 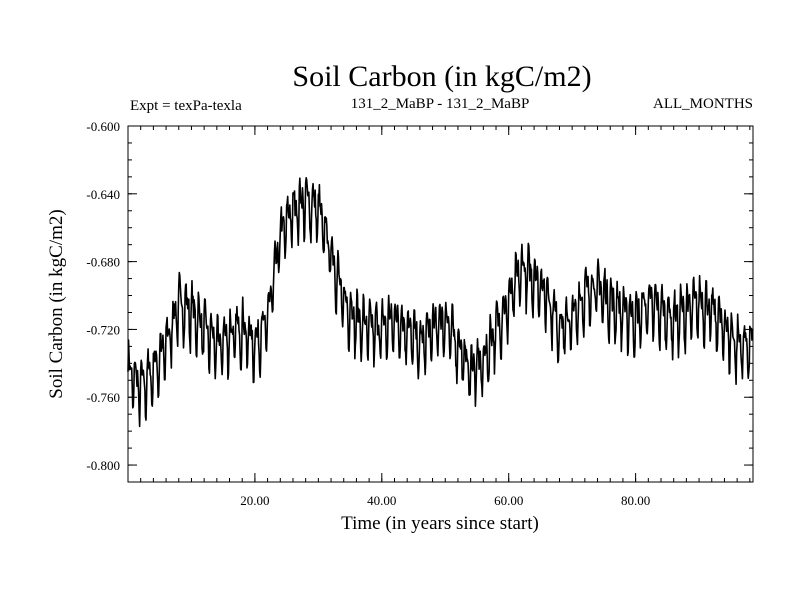 I want to click on y-tick-label: -0.800, so click(x=103, y=465).